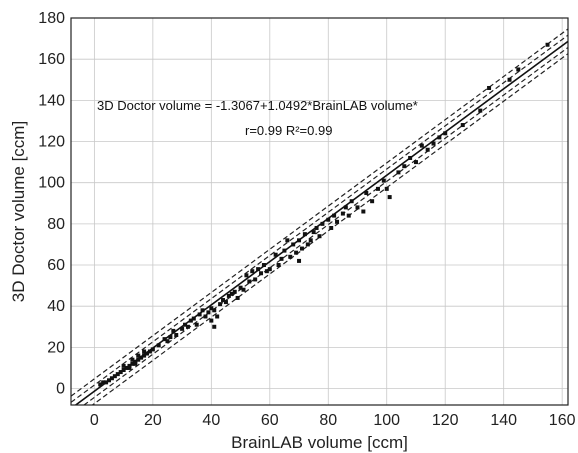 The width and height of the screenshot is (578, 453). What do you see at coordinates (60, 389) in the screenshot?
I see `y-tick-label: 0` at bounding box center [60, 389].